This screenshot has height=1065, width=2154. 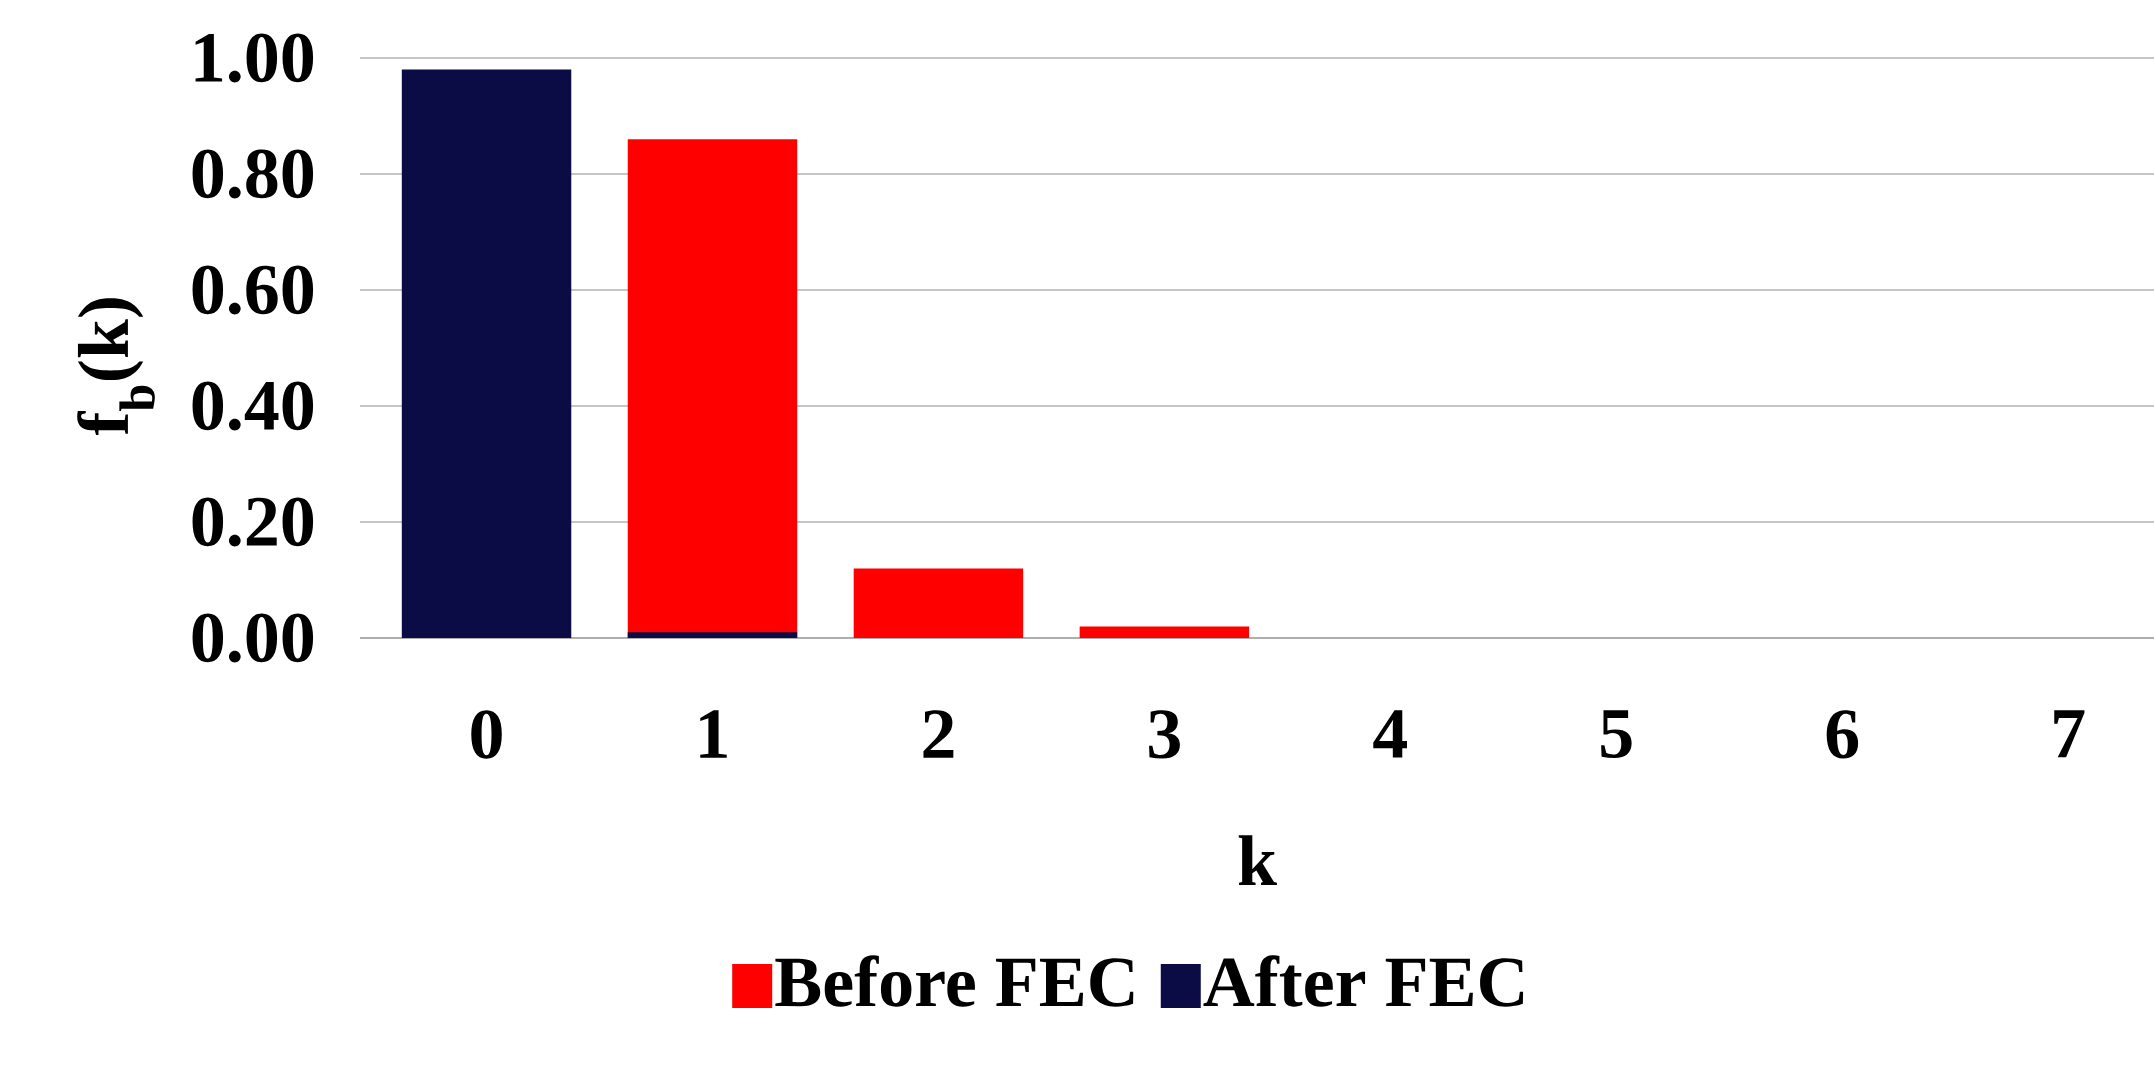 What do you see at coordinates (253, 522) in the screenshot?
I see `y-tick-label: 0.20` at bounding box center [253, 522].